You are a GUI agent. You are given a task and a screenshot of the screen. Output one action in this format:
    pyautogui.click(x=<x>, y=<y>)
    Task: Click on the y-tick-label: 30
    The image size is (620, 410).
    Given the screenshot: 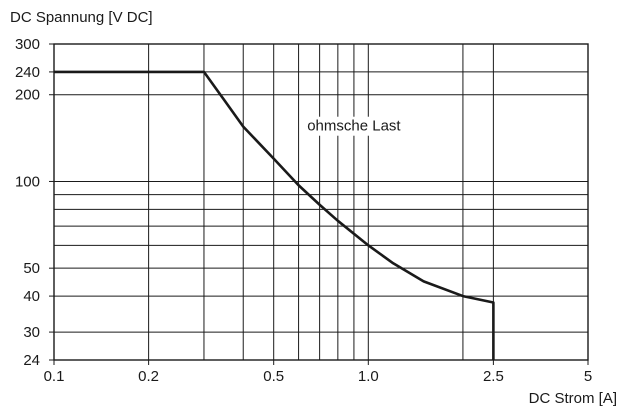 What is the action you would take?
    pyautogui.click(x=31, y=332)
    